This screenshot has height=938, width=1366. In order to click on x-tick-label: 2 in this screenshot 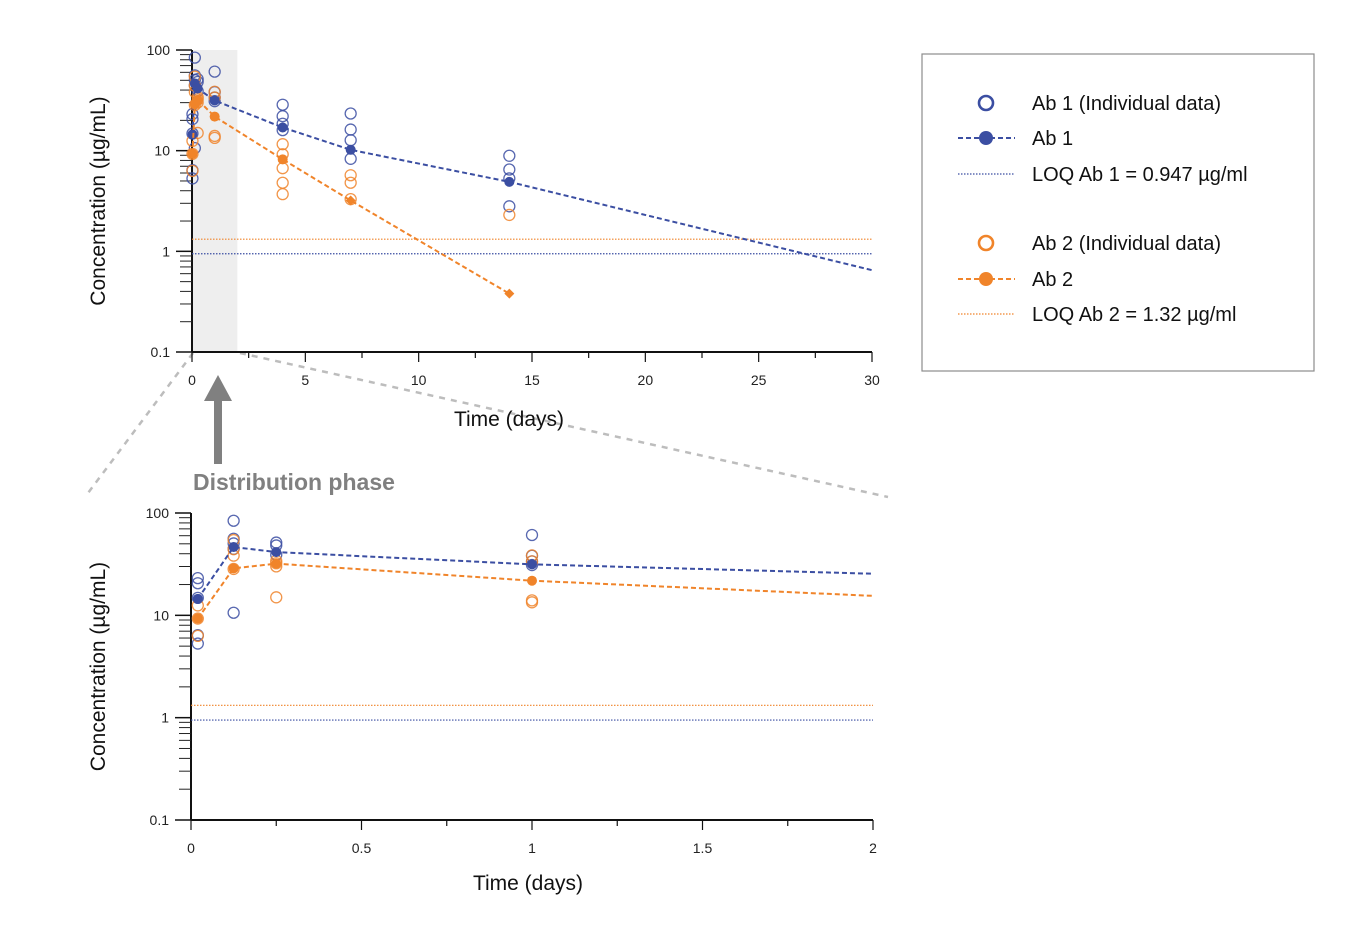, I will do `click(873, 848)`.